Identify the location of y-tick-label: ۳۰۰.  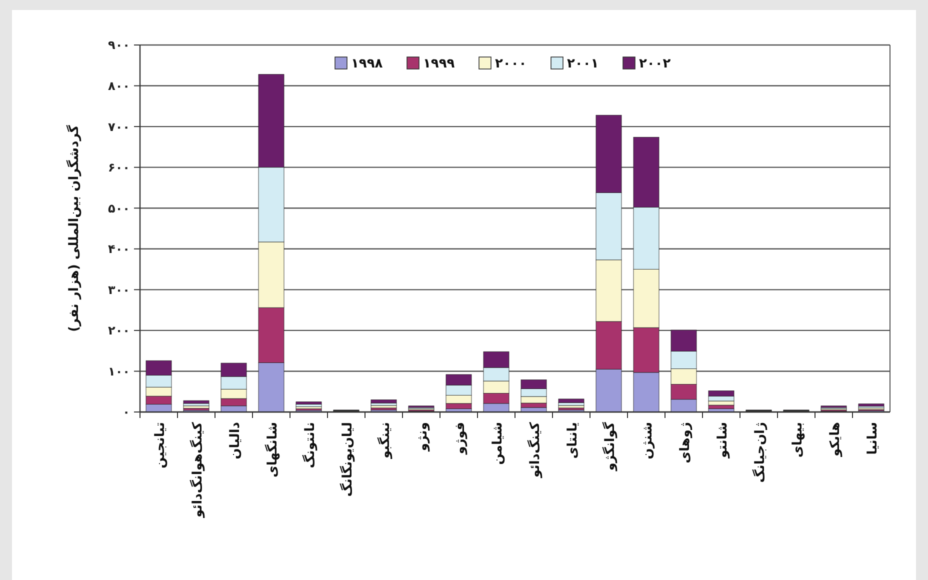
(119, 289).